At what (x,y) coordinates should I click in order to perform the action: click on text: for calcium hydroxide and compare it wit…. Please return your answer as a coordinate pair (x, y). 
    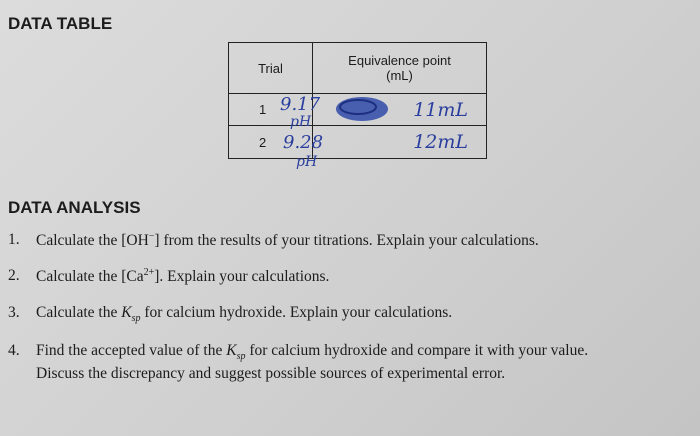
    Looking at the image, I should click on (417, 350).